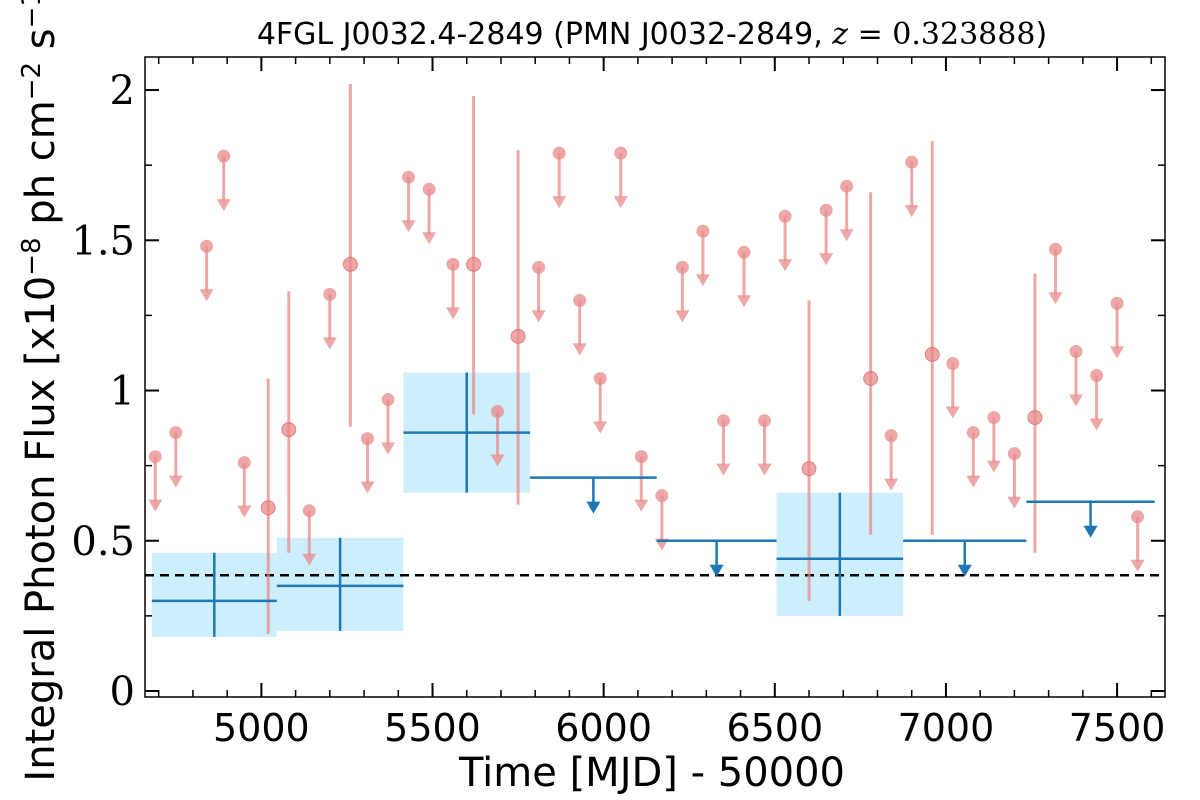 This screenshot has height=800, width=1200. Describe the element at coordinates (774, 728) in the screenshot. I see `x-tick-label: 6500` at that location.